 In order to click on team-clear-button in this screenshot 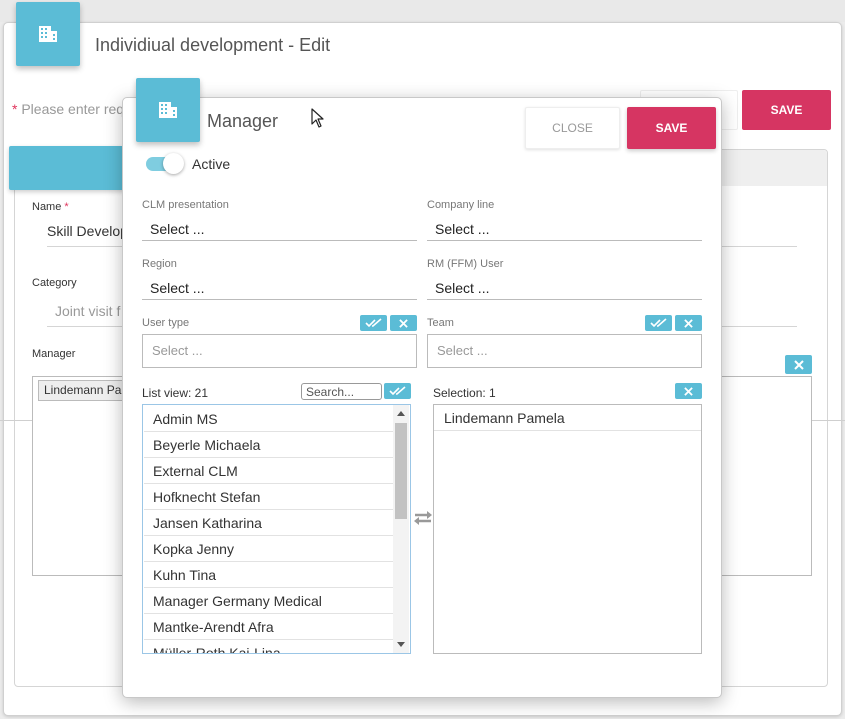, I will do `click(688, 323)`.